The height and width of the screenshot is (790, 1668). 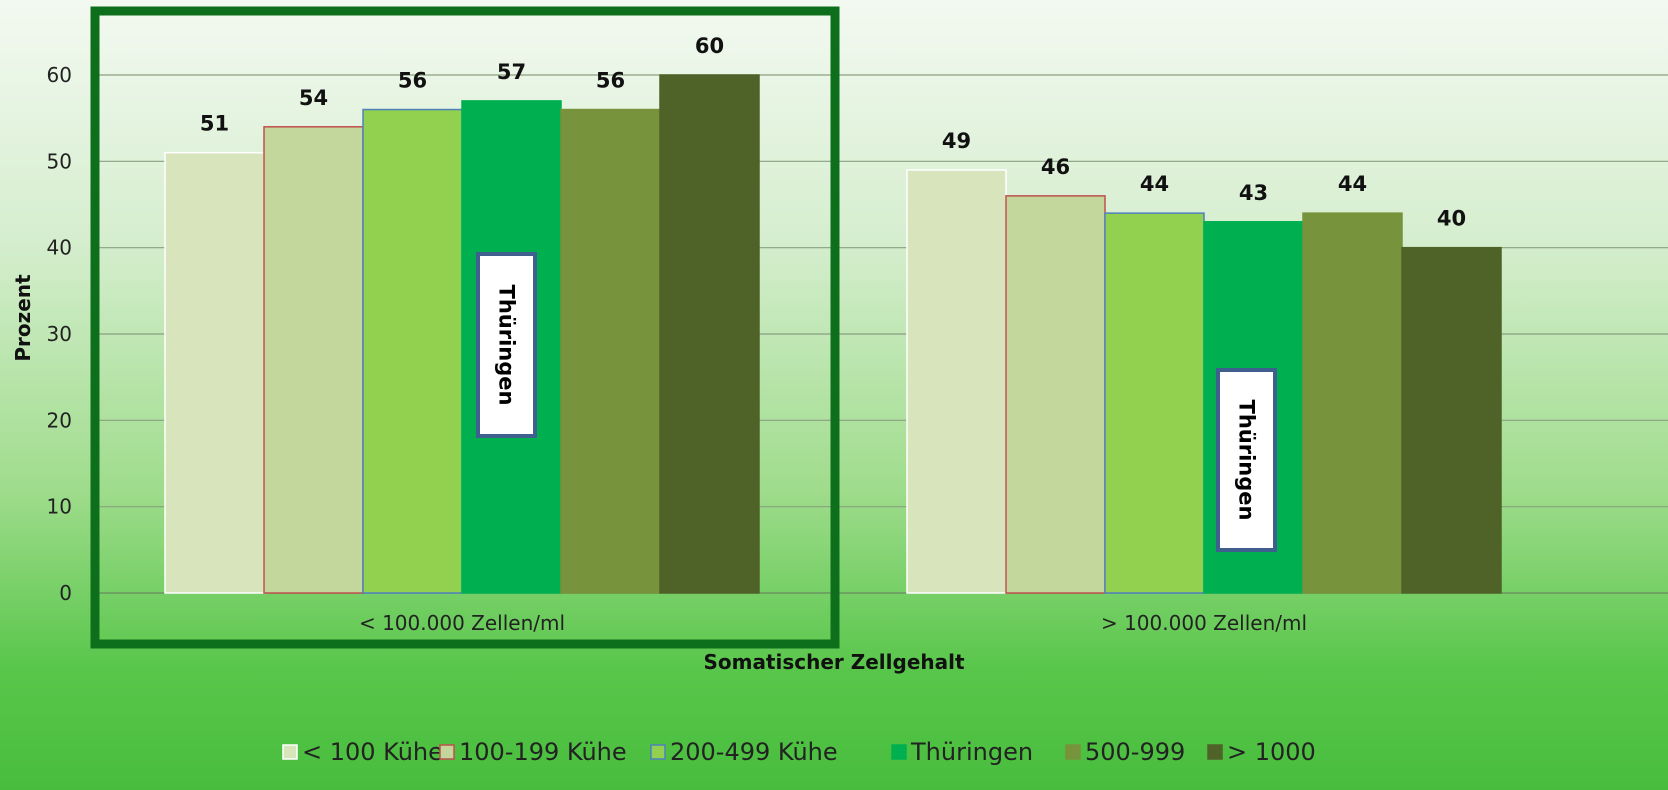 I want to click on x-category-label: > 100.000 Zellen/ml, so click(x=1204, y=623).